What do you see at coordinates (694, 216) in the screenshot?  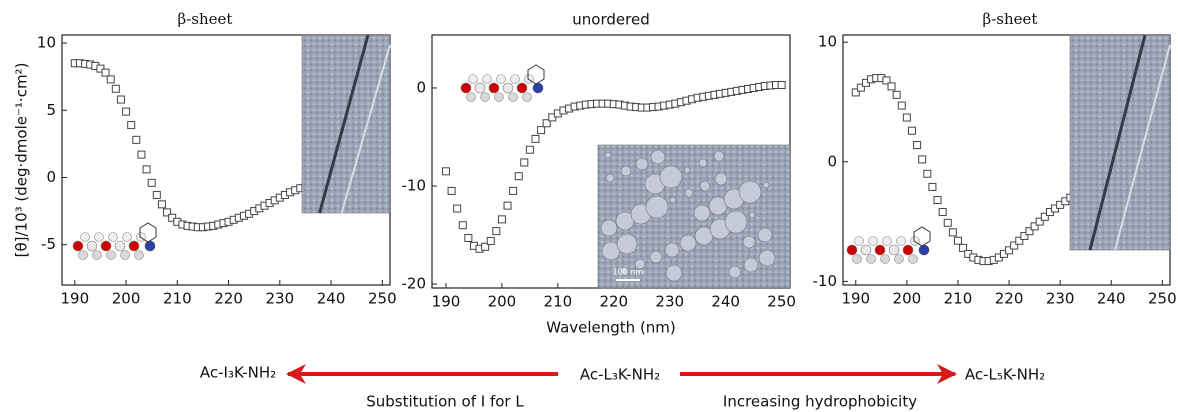 I see `micrograph-inset: 100 nm` at bounding box center [694, 216].